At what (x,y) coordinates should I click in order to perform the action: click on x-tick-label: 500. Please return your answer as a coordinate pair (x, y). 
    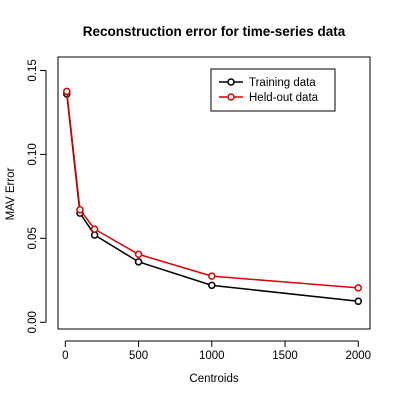
    Looking at the image, I should click on (138, 356).